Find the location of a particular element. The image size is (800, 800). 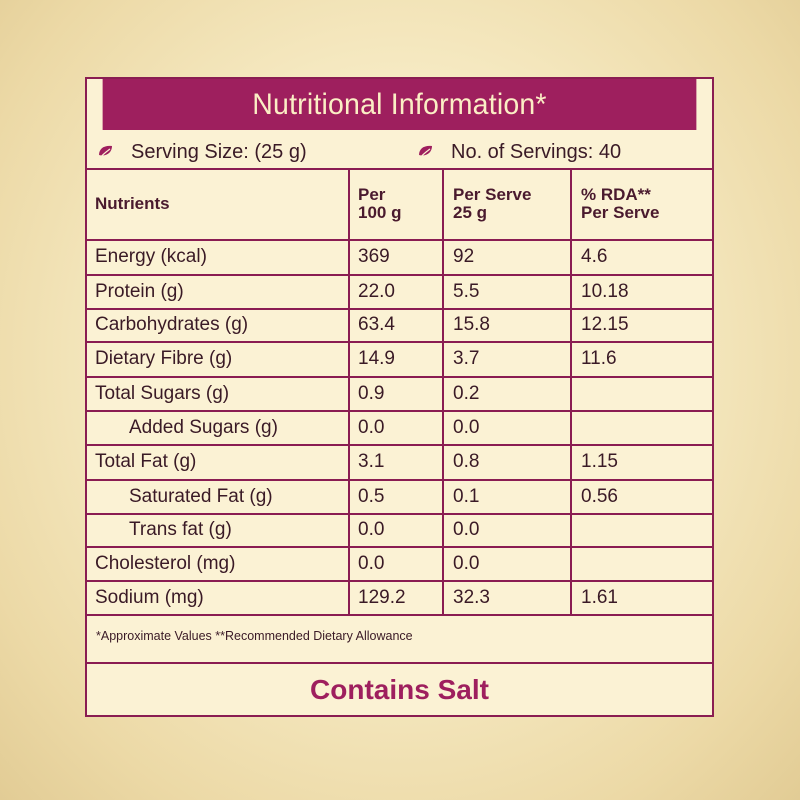

column-header-label: % RDA** is located at coordinates (616, 194).